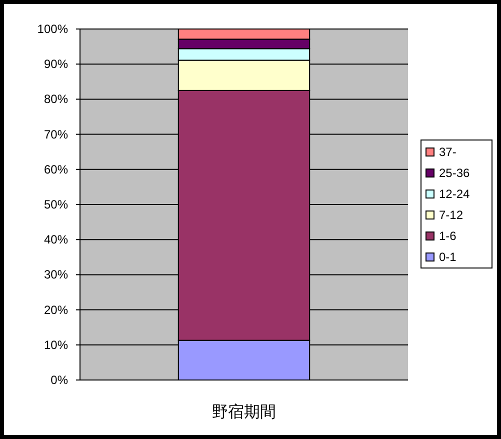  I want to click on y-tick-label: 50%, so click(56, 205).